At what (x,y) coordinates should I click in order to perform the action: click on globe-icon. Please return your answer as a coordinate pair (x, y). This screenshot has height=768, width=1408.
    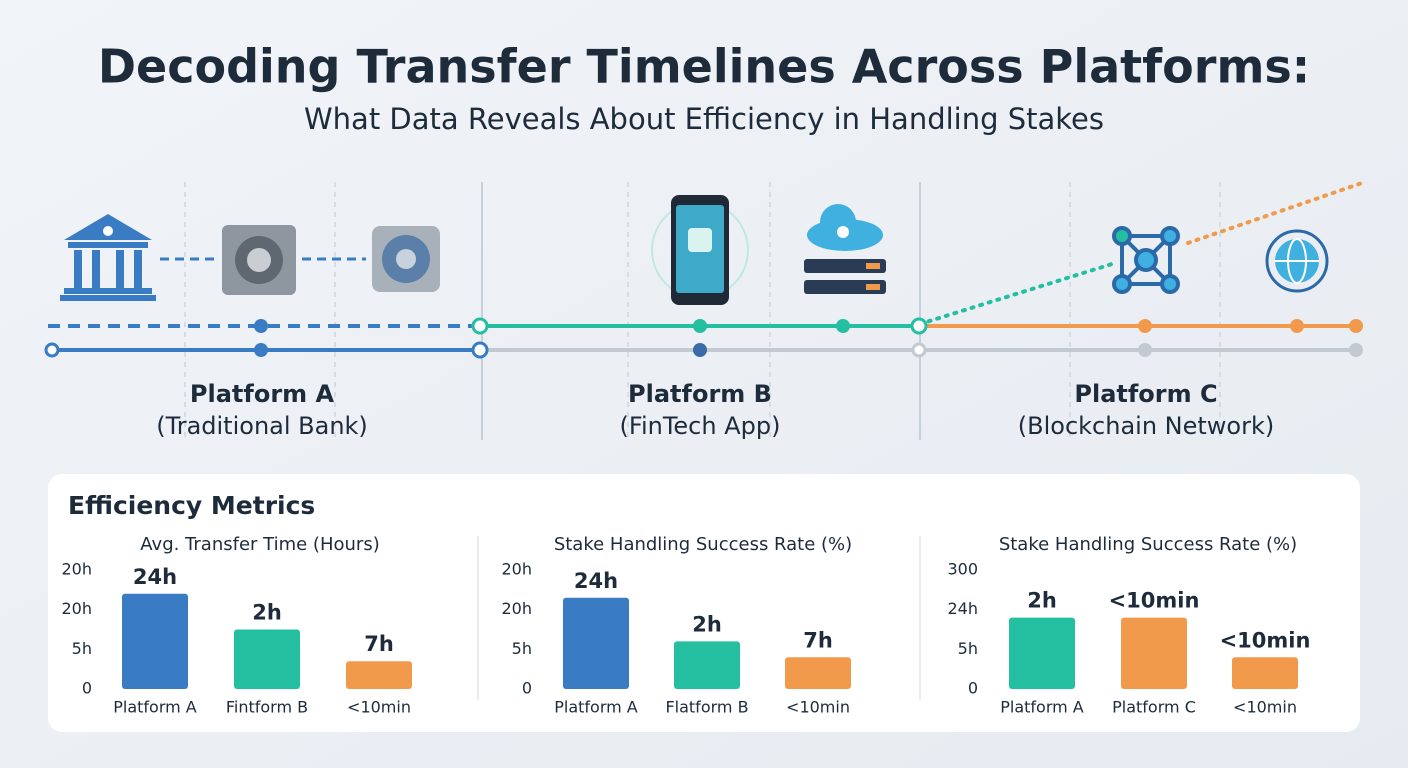
    Looking at the image, I should click on (1297, 261).